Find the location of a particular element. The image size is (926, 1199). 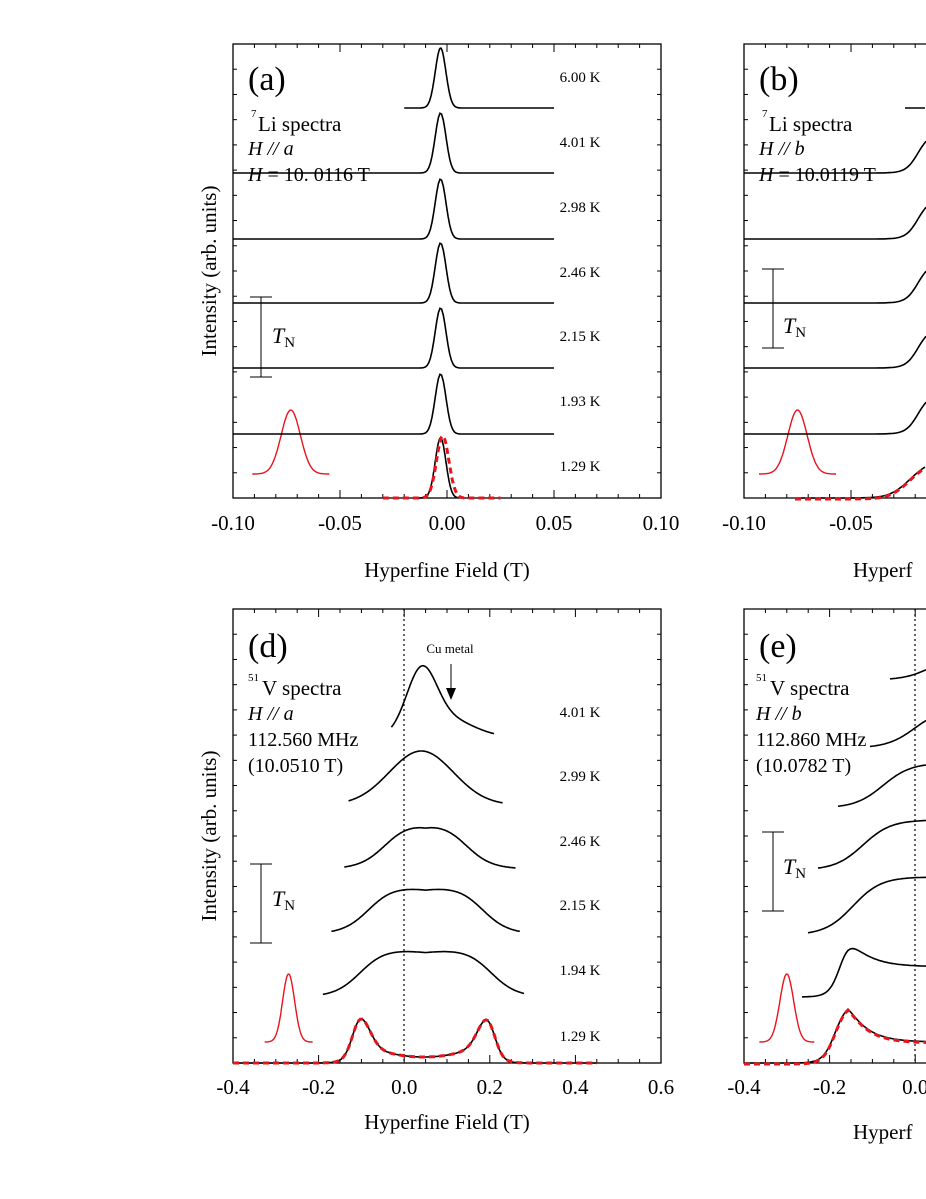

panel-e-field-dir: H // b is located at coordinates (778, 714).